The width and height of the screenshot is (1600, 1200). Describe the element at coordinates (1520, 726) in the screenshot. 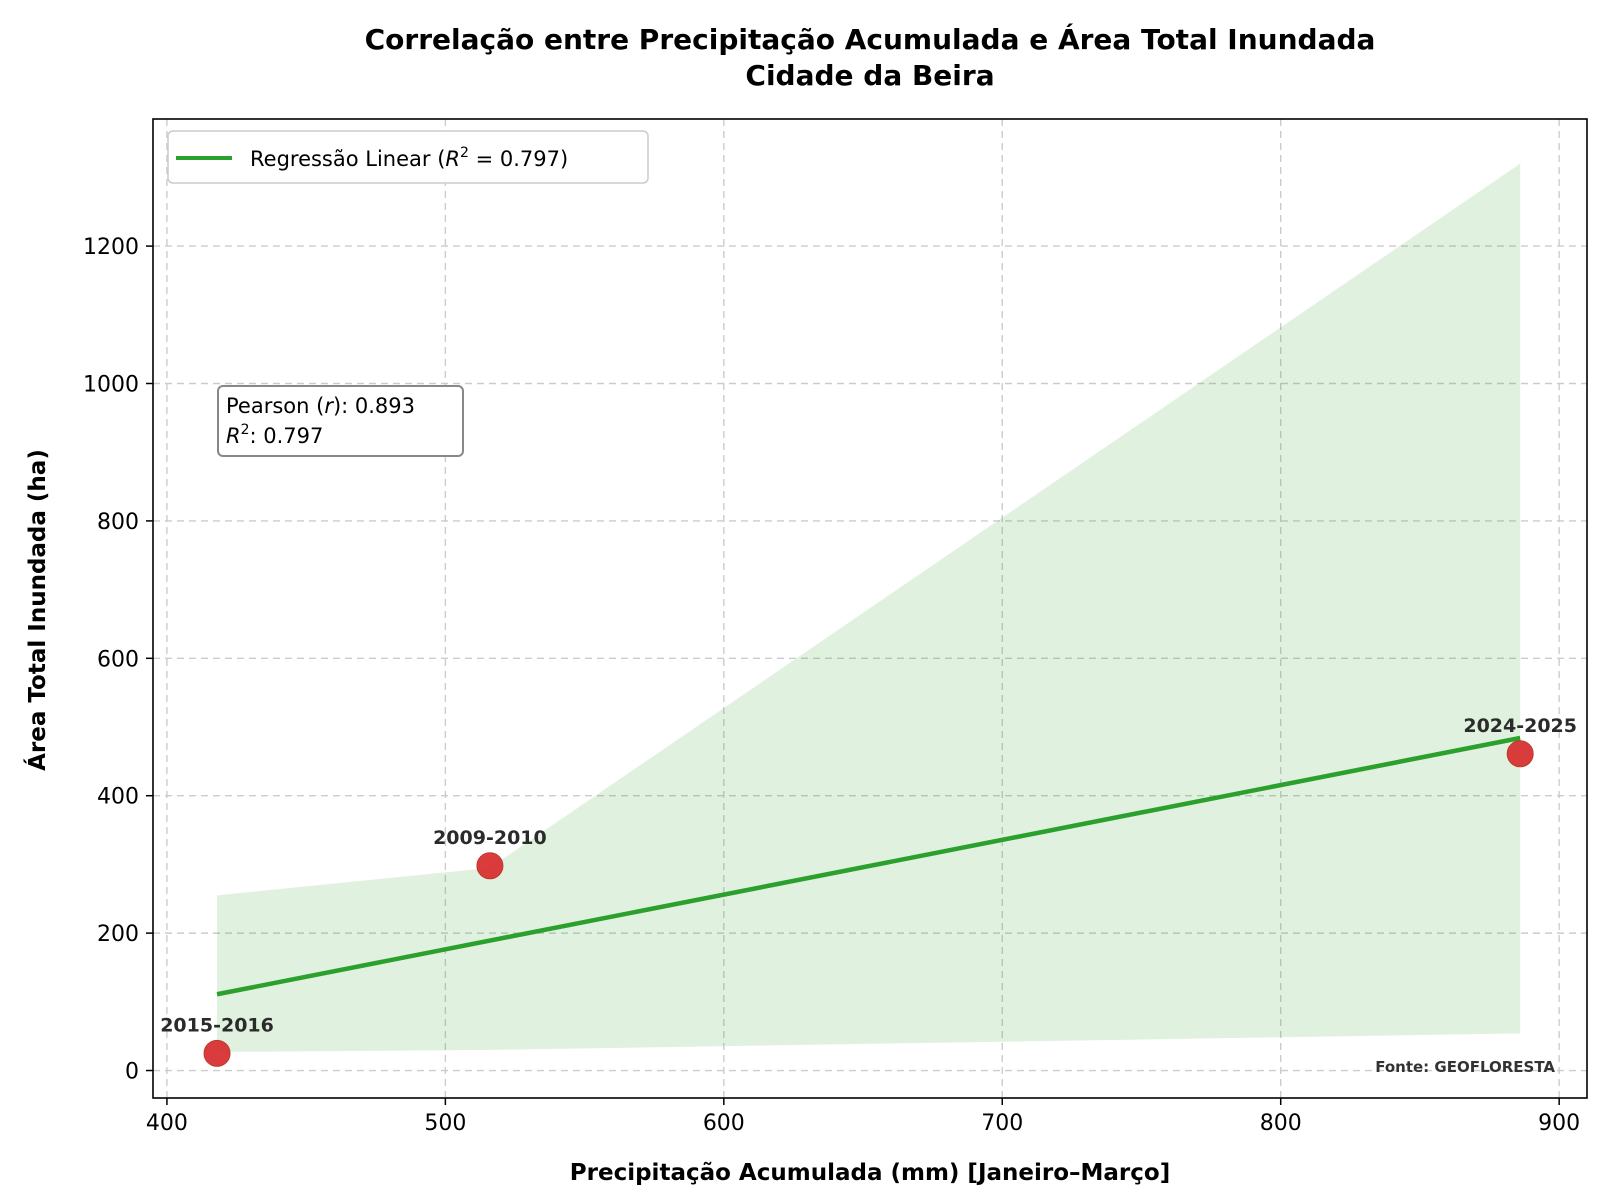

I see `point-label: 2024-2025` at that location.